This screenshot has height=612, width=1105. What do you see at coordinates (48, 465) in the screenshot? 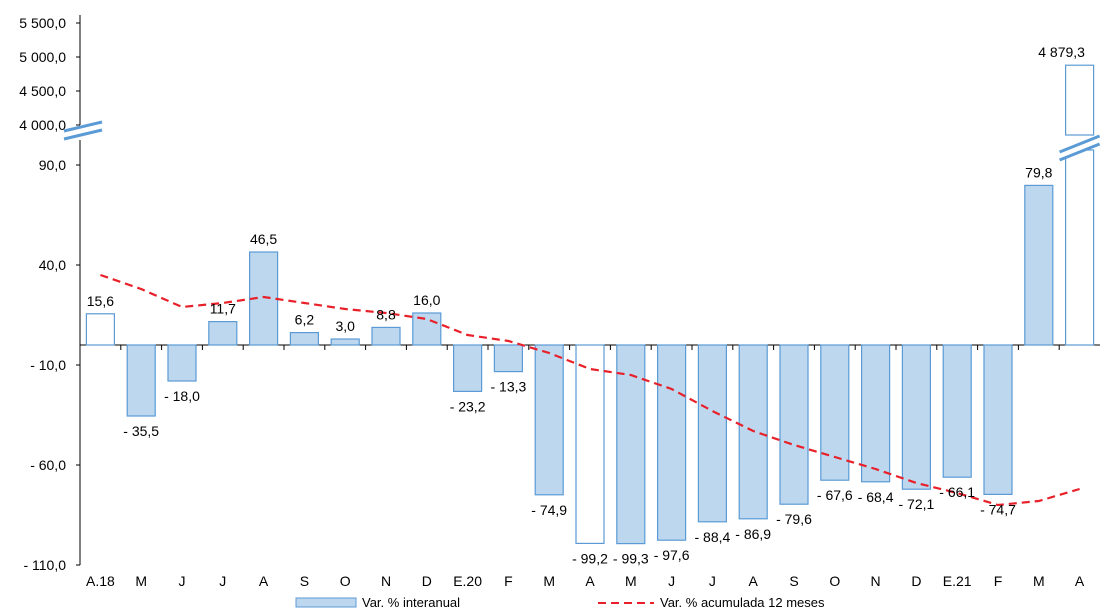
I see `y-tick-label: - 60,0` at bounding box center [48, 465].